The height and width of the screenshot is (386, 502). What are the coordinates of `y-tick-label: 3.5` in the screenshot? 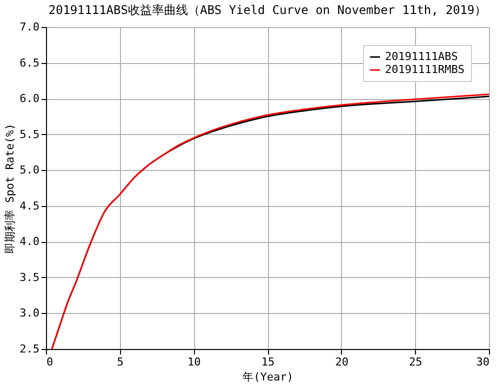 It's located at (30, 277).